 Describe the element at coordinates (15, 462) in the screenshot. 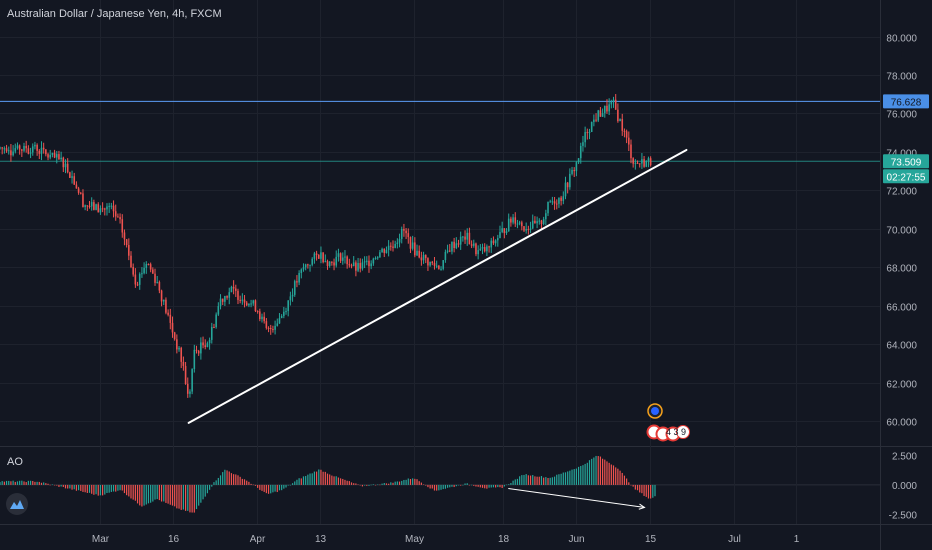

I see `indicator-label: AO` at that location.